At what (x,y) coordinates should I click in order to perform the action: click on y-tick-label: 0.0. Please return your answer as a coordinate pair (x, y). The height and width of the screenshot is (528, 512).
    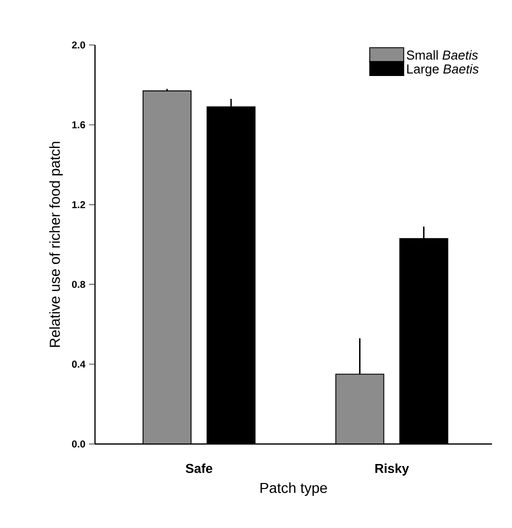
    Looking at the image, I should click on (79, 444).